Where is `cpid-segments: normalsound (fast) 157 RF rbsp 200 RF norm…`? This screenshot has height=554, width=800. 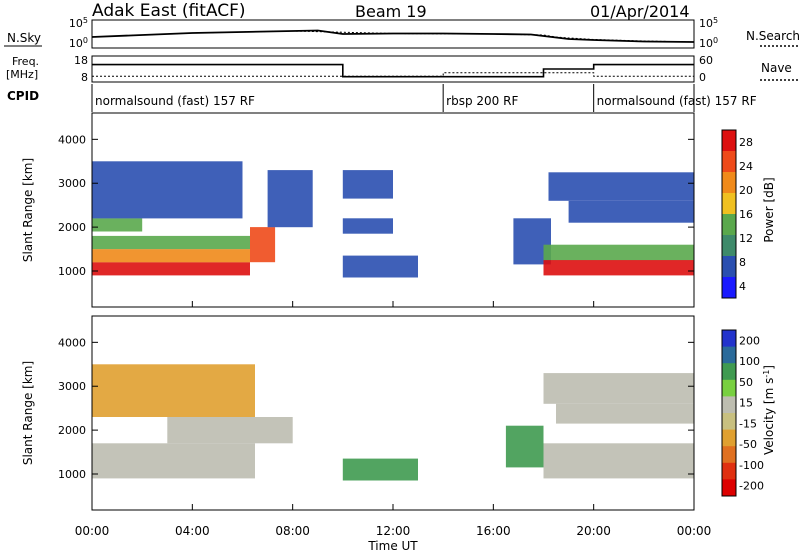 cpid-segments: normalsound (fast) 157 RF rbsp 200 RF norm… is located at coordinates (426, 98).